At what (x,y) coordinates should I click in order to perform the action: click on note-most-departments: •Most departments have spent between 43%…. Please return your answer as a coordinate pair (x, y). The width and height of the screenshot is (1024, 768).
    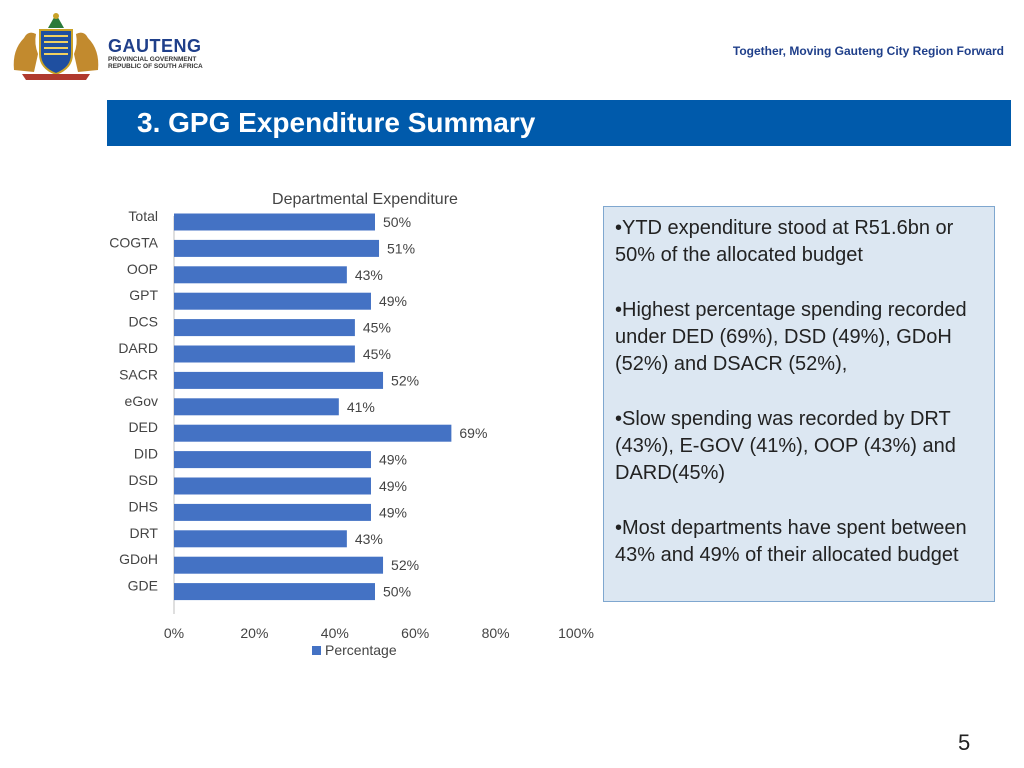
    Looking at the image, I should click on (791, 541).